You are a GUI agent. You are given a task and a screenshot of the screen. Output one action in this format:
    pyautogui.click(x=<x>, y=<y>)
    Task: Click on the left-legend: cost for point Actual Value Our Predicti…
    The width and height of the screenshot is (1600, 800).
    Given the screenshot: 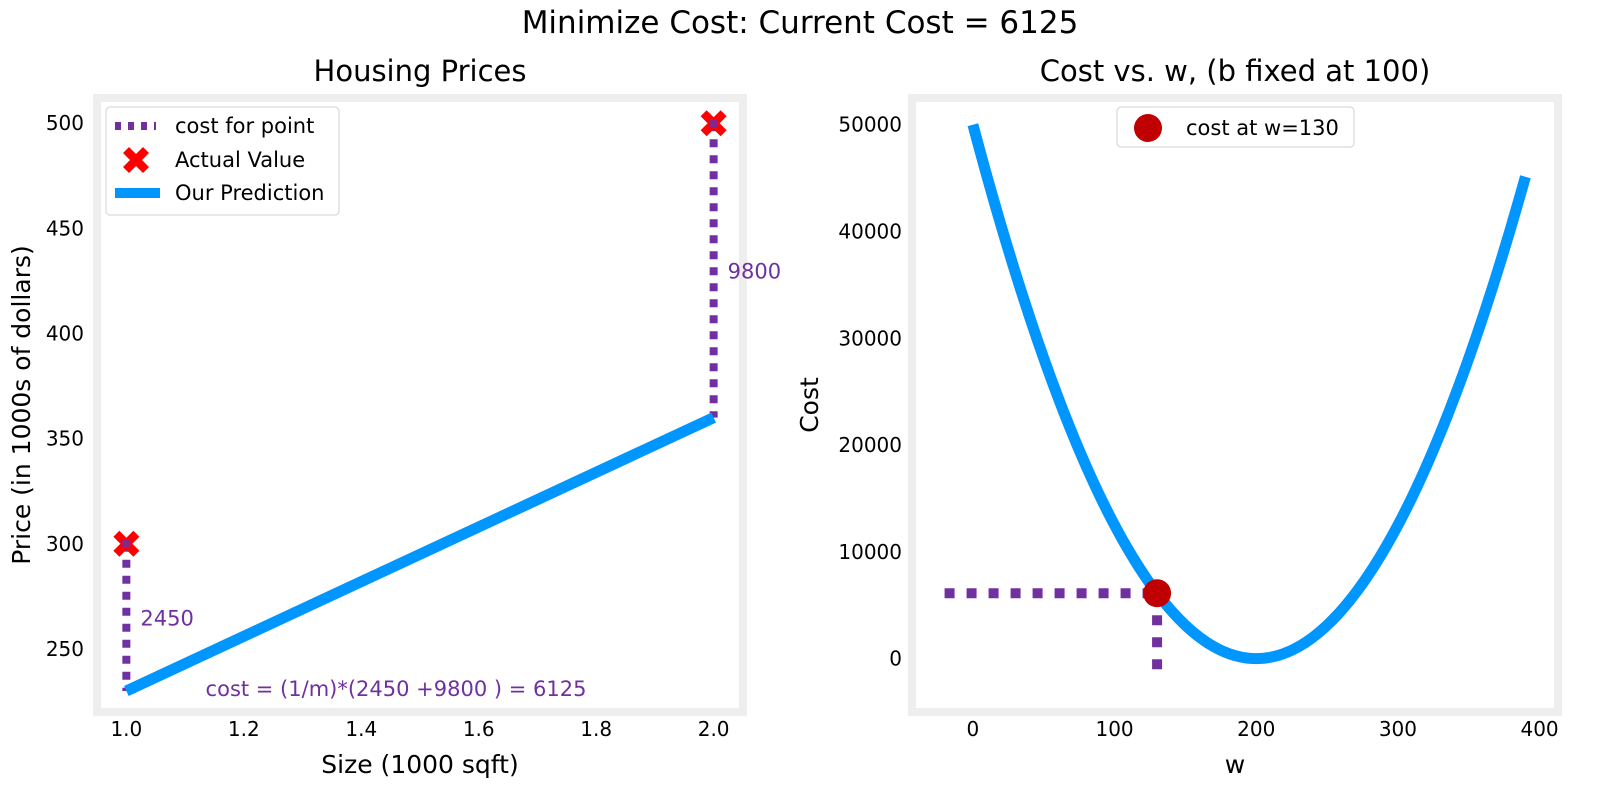 What is the action you would take?
    pyautogui.click(x=222, y=161)
    